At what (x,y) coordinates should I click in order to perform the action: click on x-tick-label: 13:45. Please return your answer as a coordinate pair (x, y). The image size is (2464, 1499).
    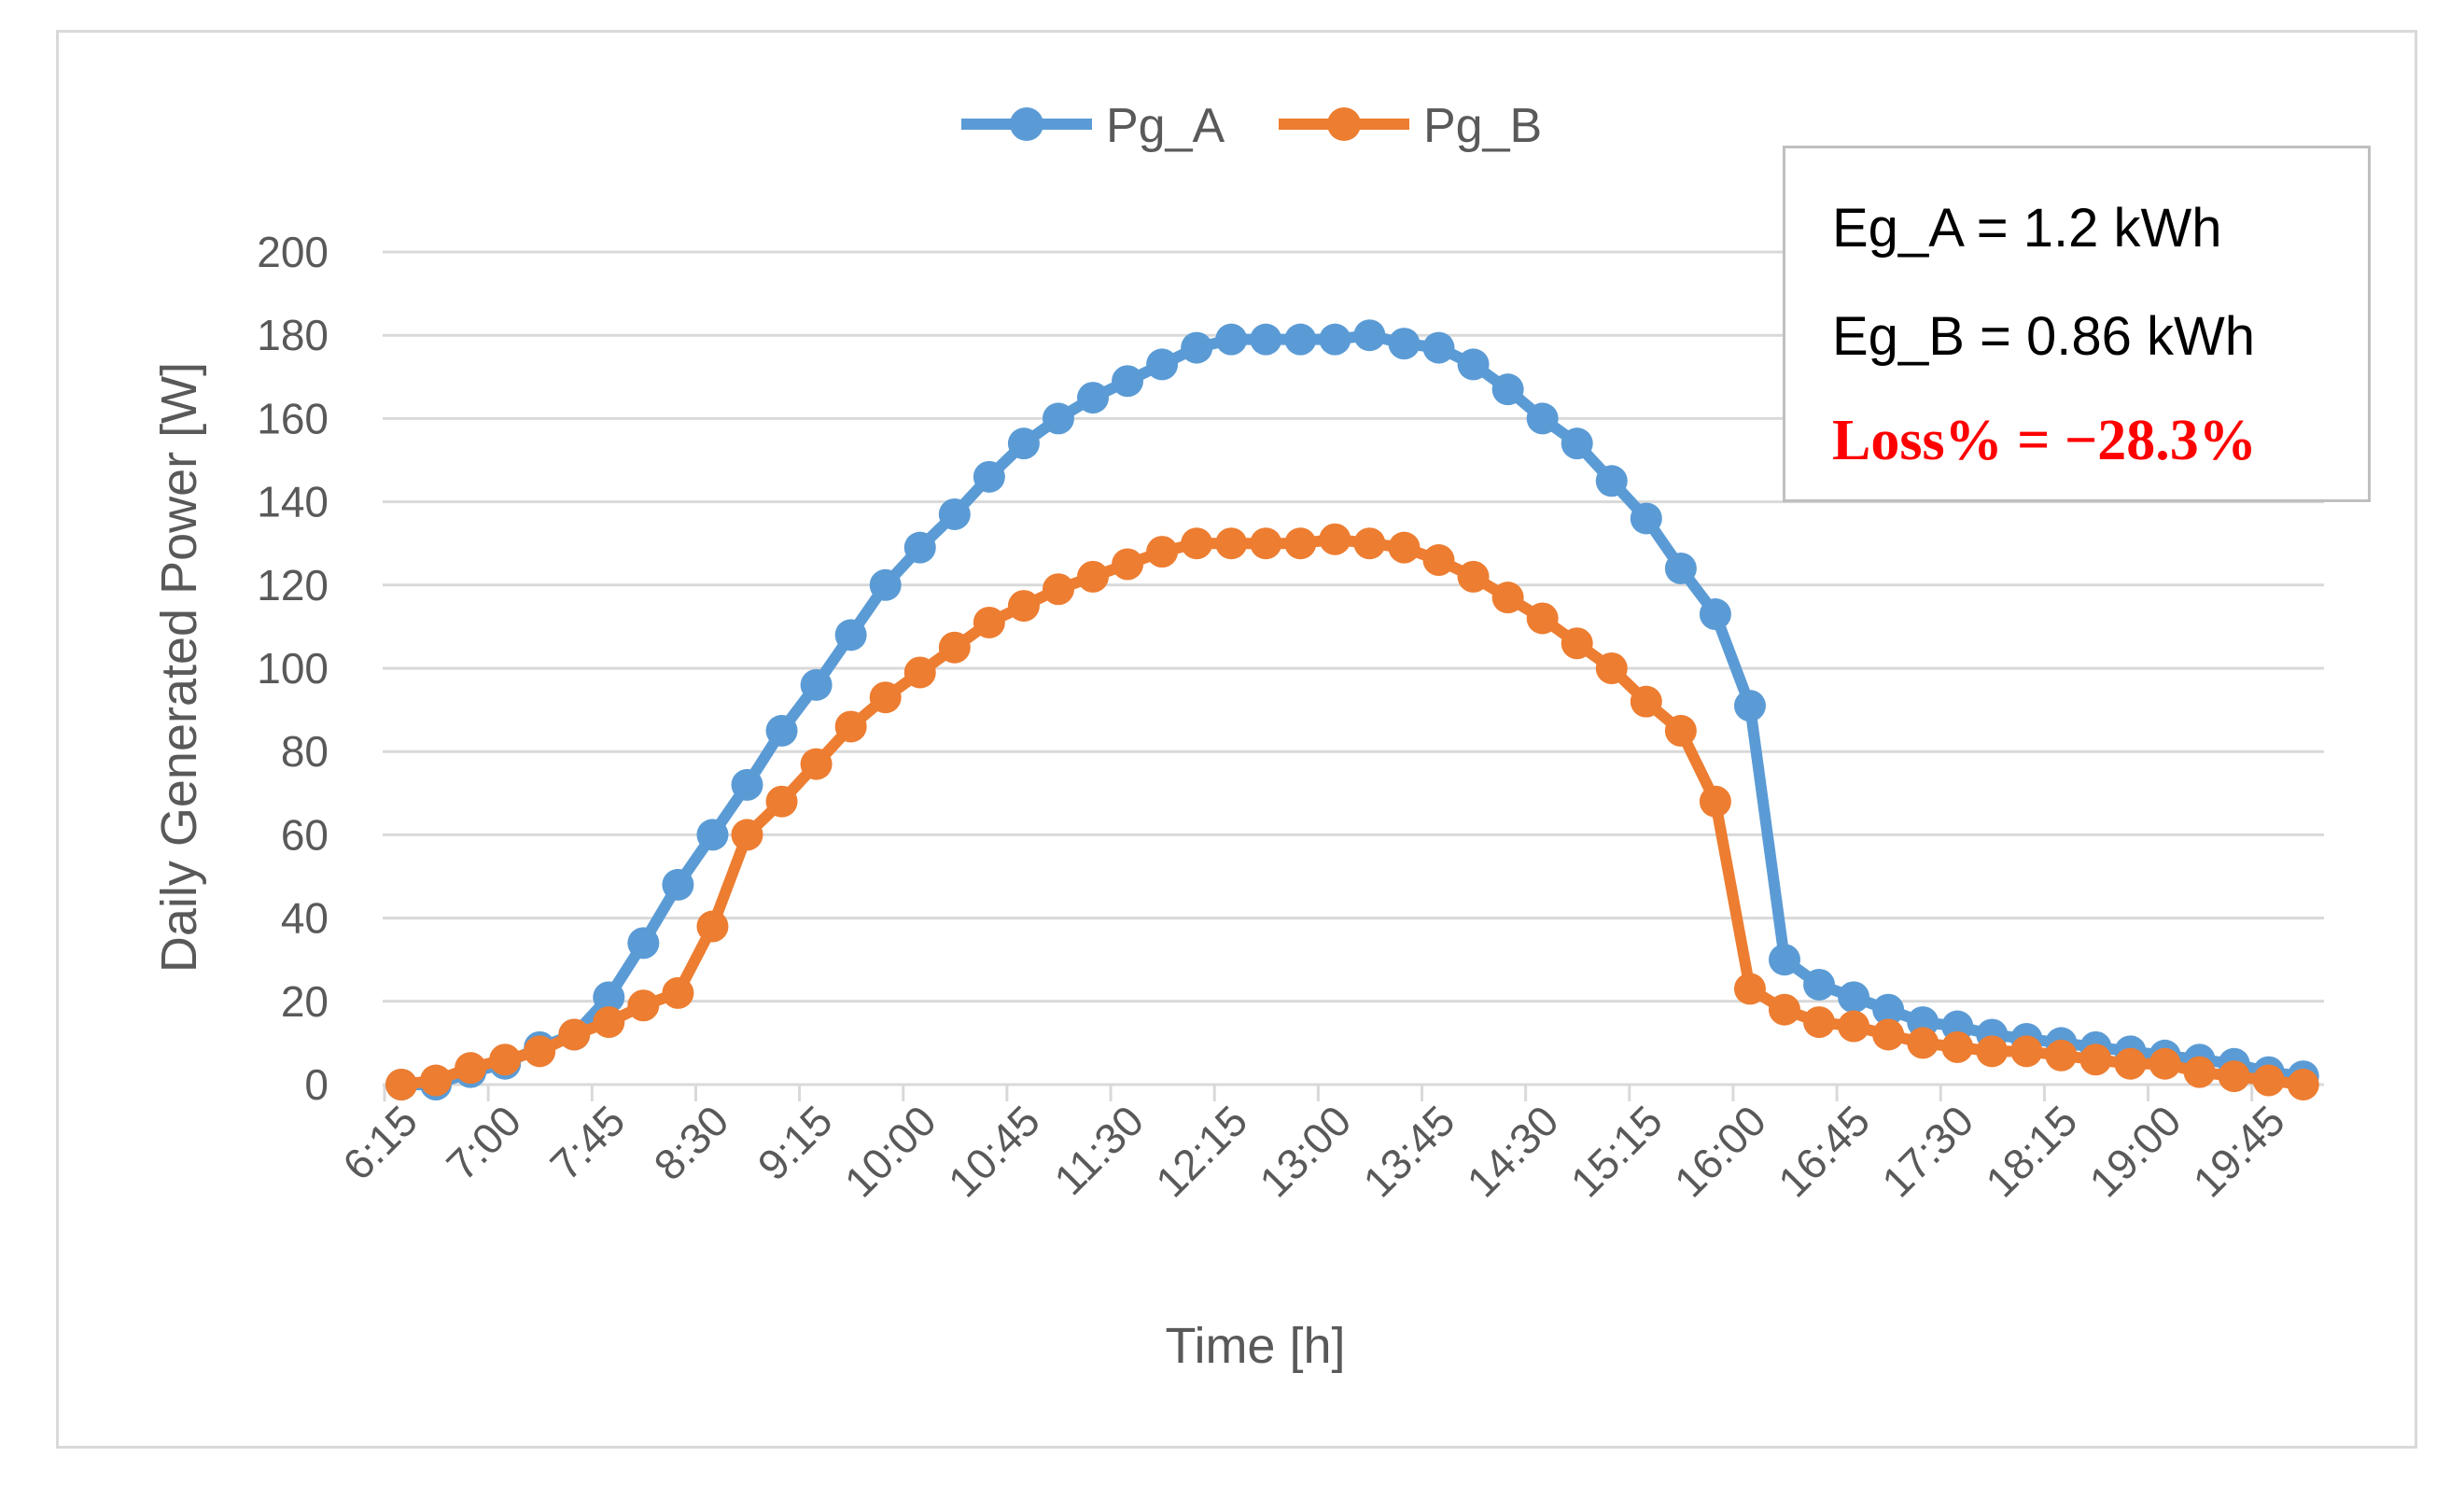
    Looking at the image, I should click on (1408, 1151).